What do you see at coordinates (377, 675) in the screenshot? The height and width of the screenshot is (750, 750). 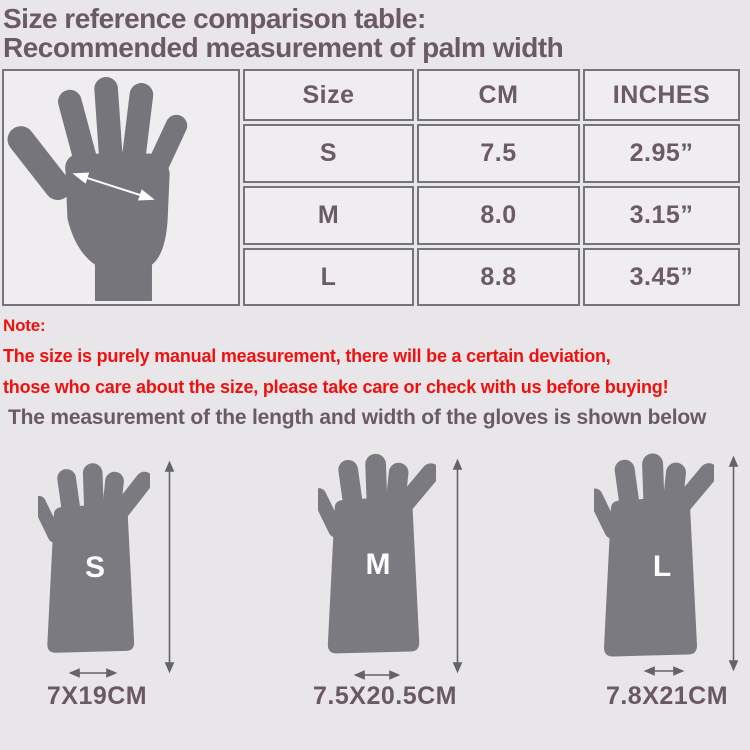 I see `glove-m-width-arrow` at bounding box center [377, 675].